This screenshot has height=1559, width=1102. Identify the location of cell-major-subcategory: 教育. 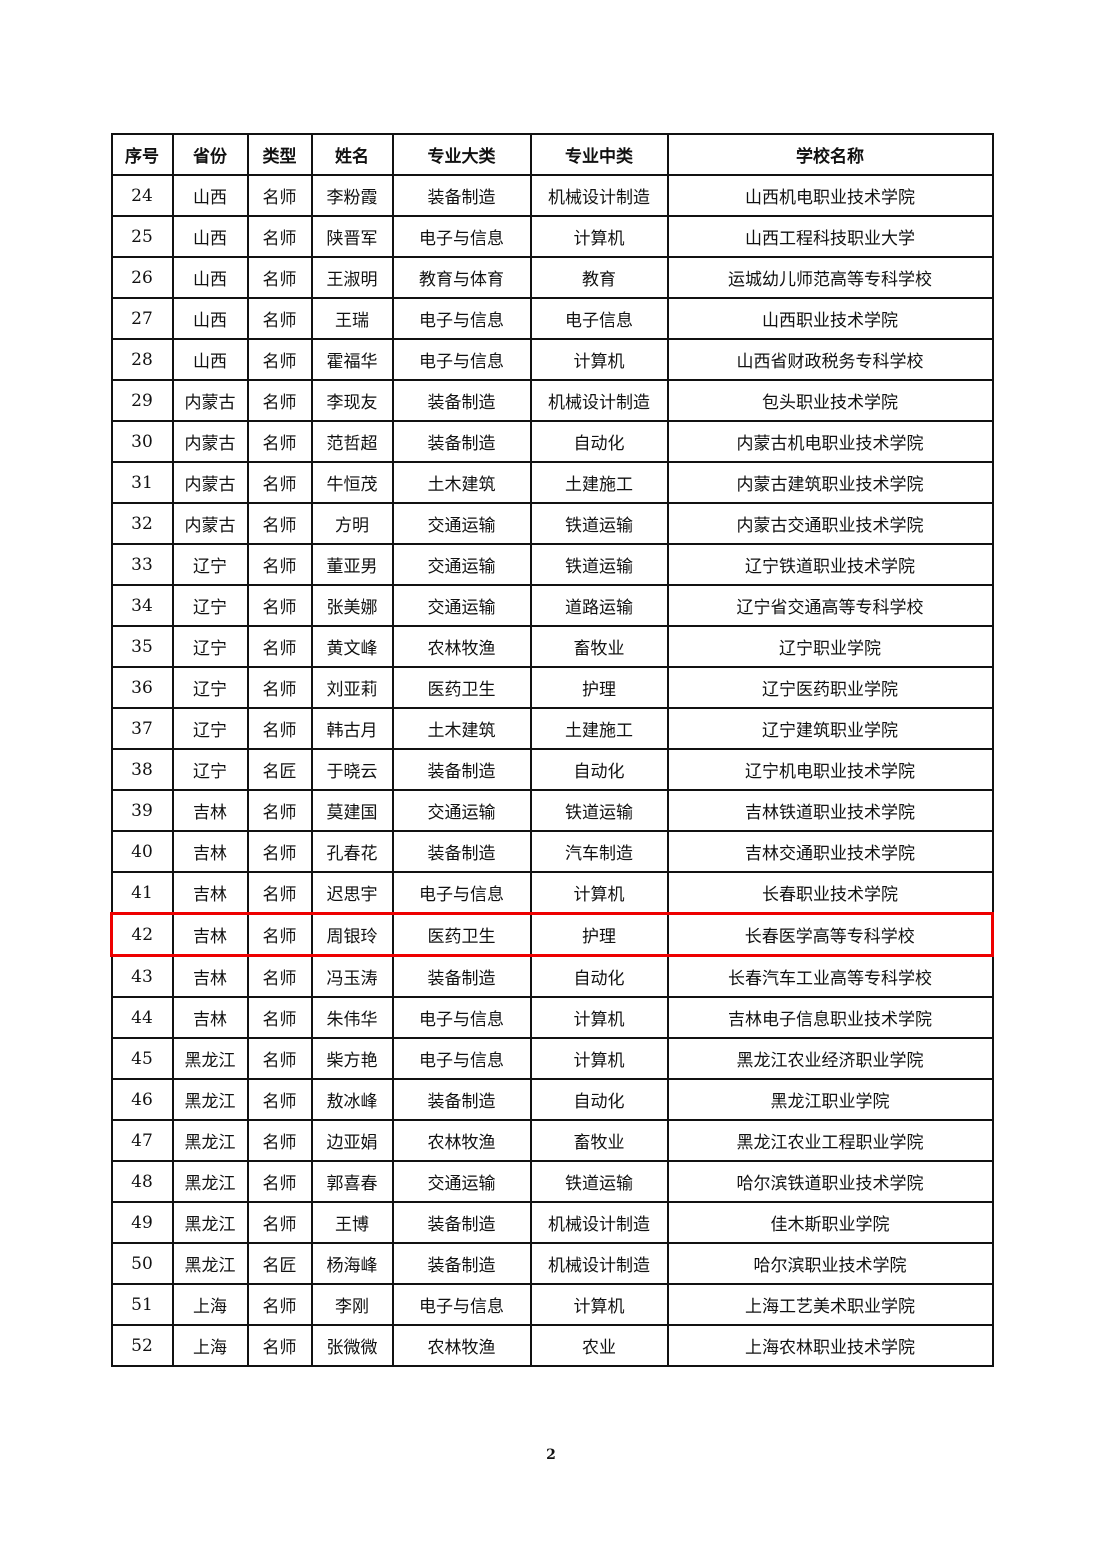
(599, 277).